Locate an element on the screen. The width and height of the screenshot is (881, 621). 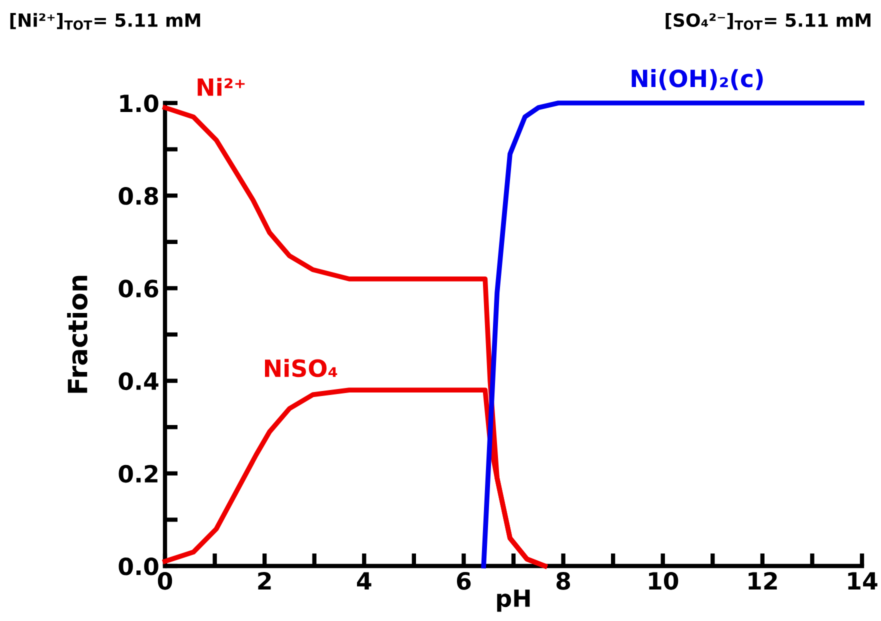
series-label: Ni(OH)₂(c) is located at coordinates (697, 79).